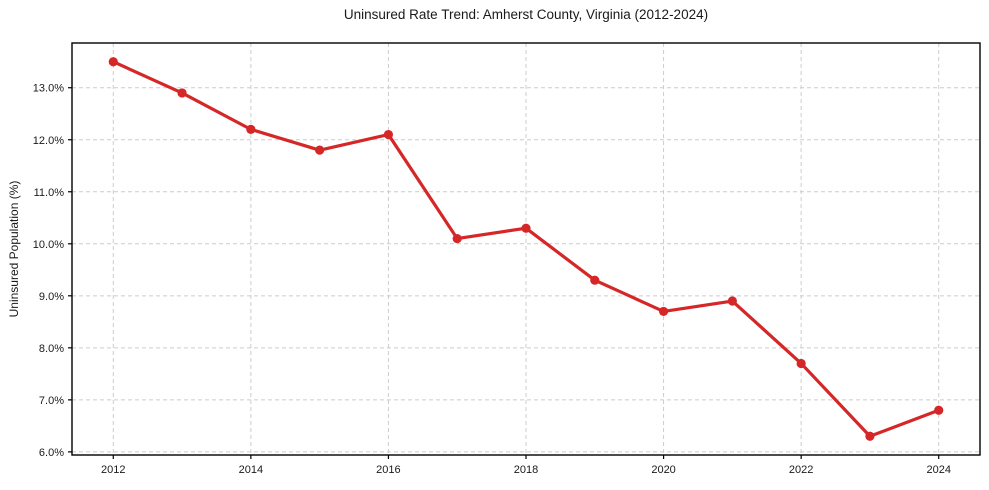 The height and width of the screenshot is (490, 989). What do you see at coordinates (49, 193) in the screenshot?
I see `y-tick-label: 11.0%` at bounding box center [49, 193].